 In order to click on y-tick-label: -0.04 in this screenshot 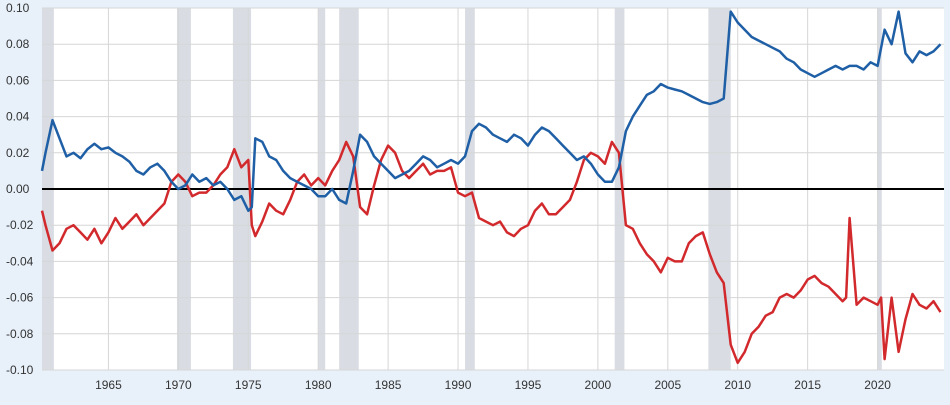, I will do `click(20, 261)`.